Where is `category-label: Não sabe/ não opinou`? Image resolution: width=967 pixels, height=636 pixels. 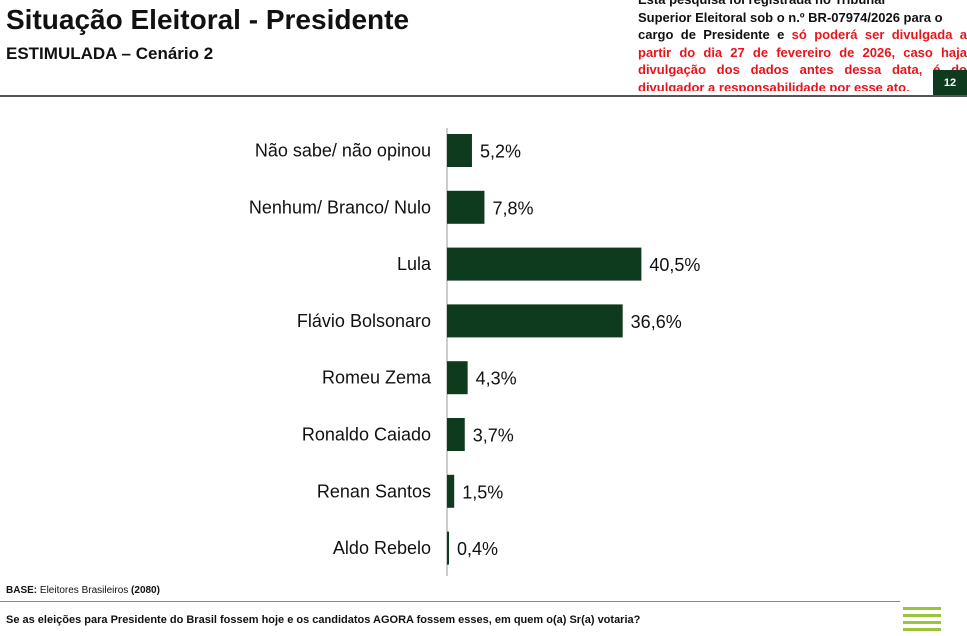
category-label: Não sabe/ não opinou is located at coordinates (343, 151).